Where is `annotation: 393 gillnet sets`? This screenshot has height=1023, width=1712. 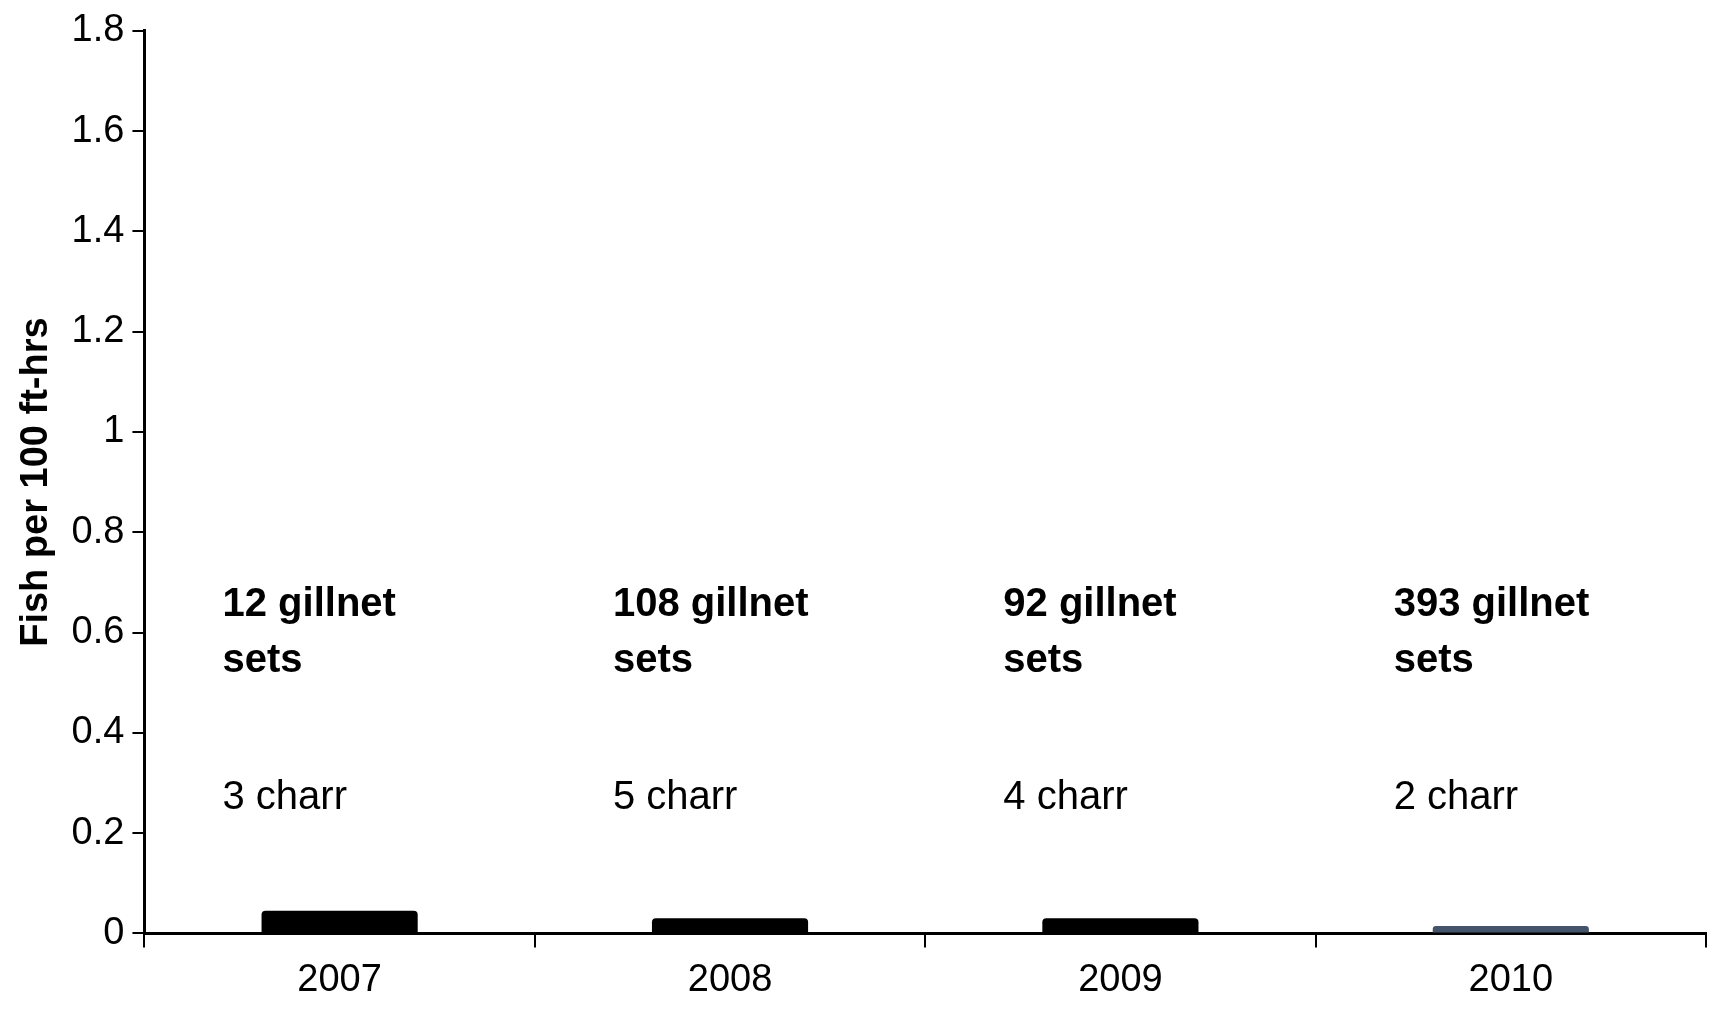
annotation: 393 gillnet sets is located at coordinates (1491, 629).